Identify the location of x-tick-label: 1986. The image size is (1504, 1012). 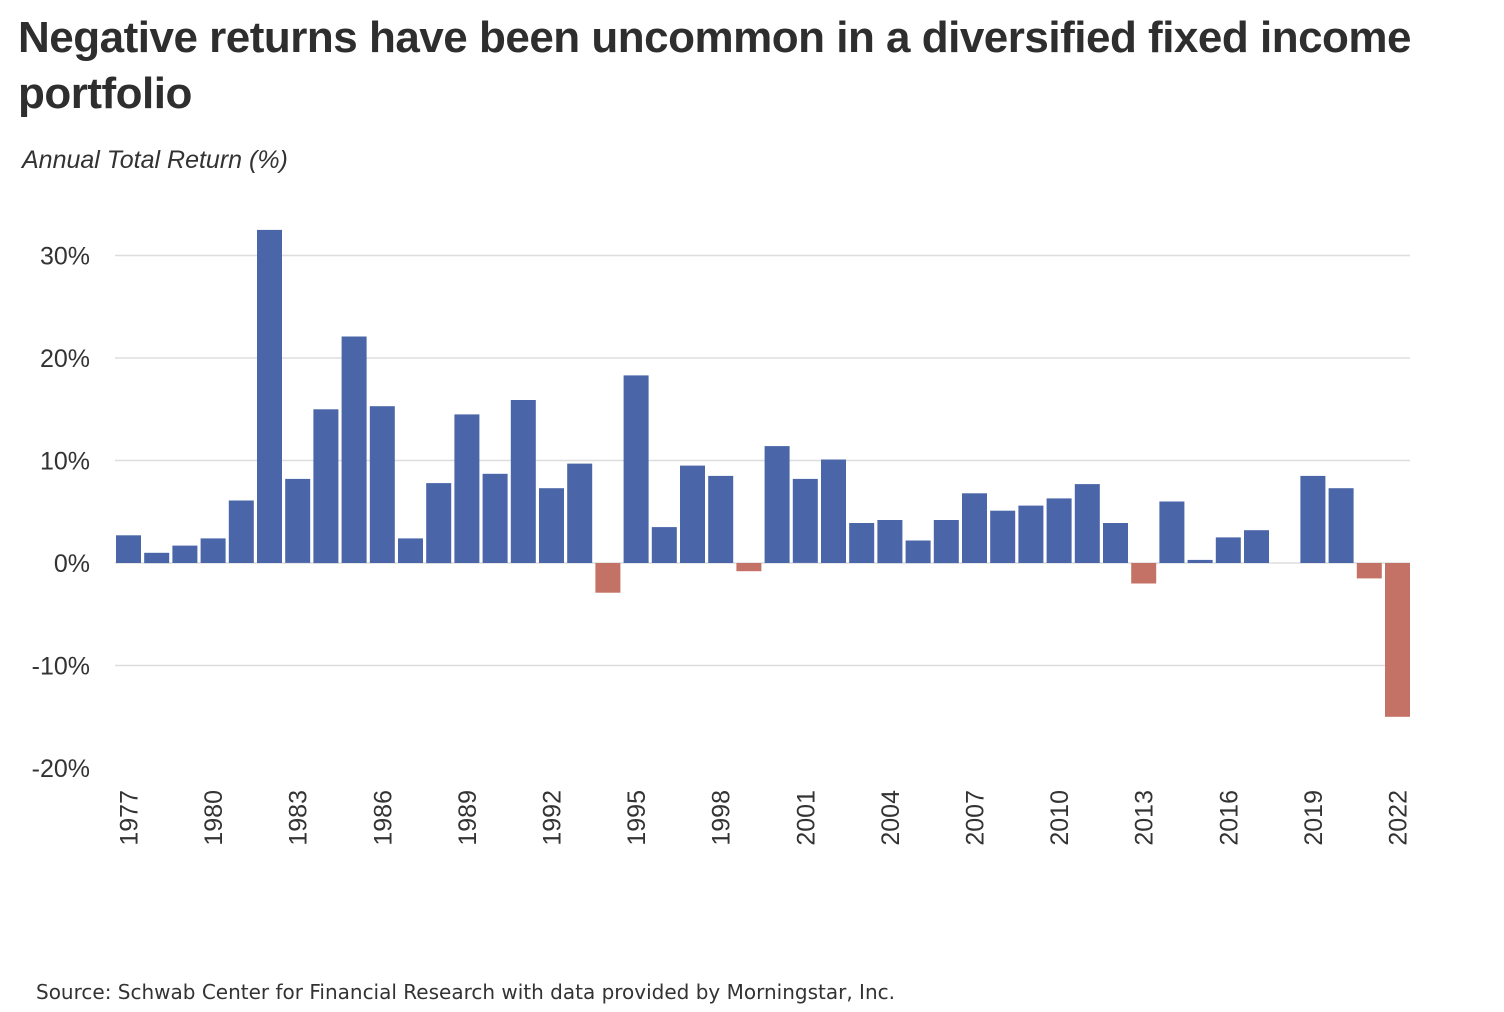
(383, 818).